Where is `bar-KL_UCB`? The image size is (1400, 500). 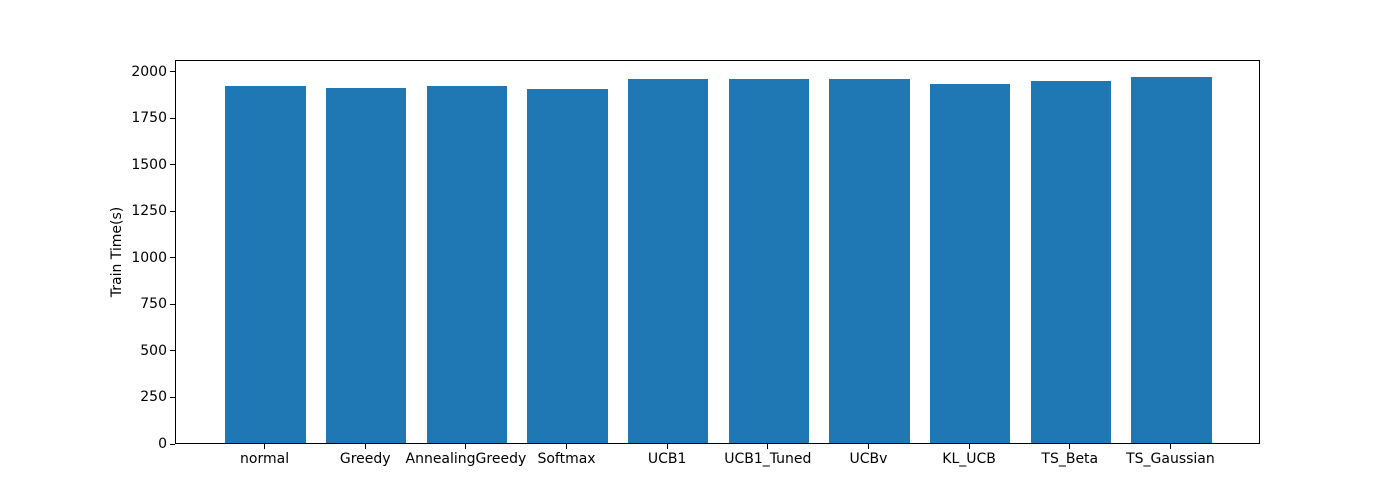 bar-KL_UCB is located at coordinates (970, 263).